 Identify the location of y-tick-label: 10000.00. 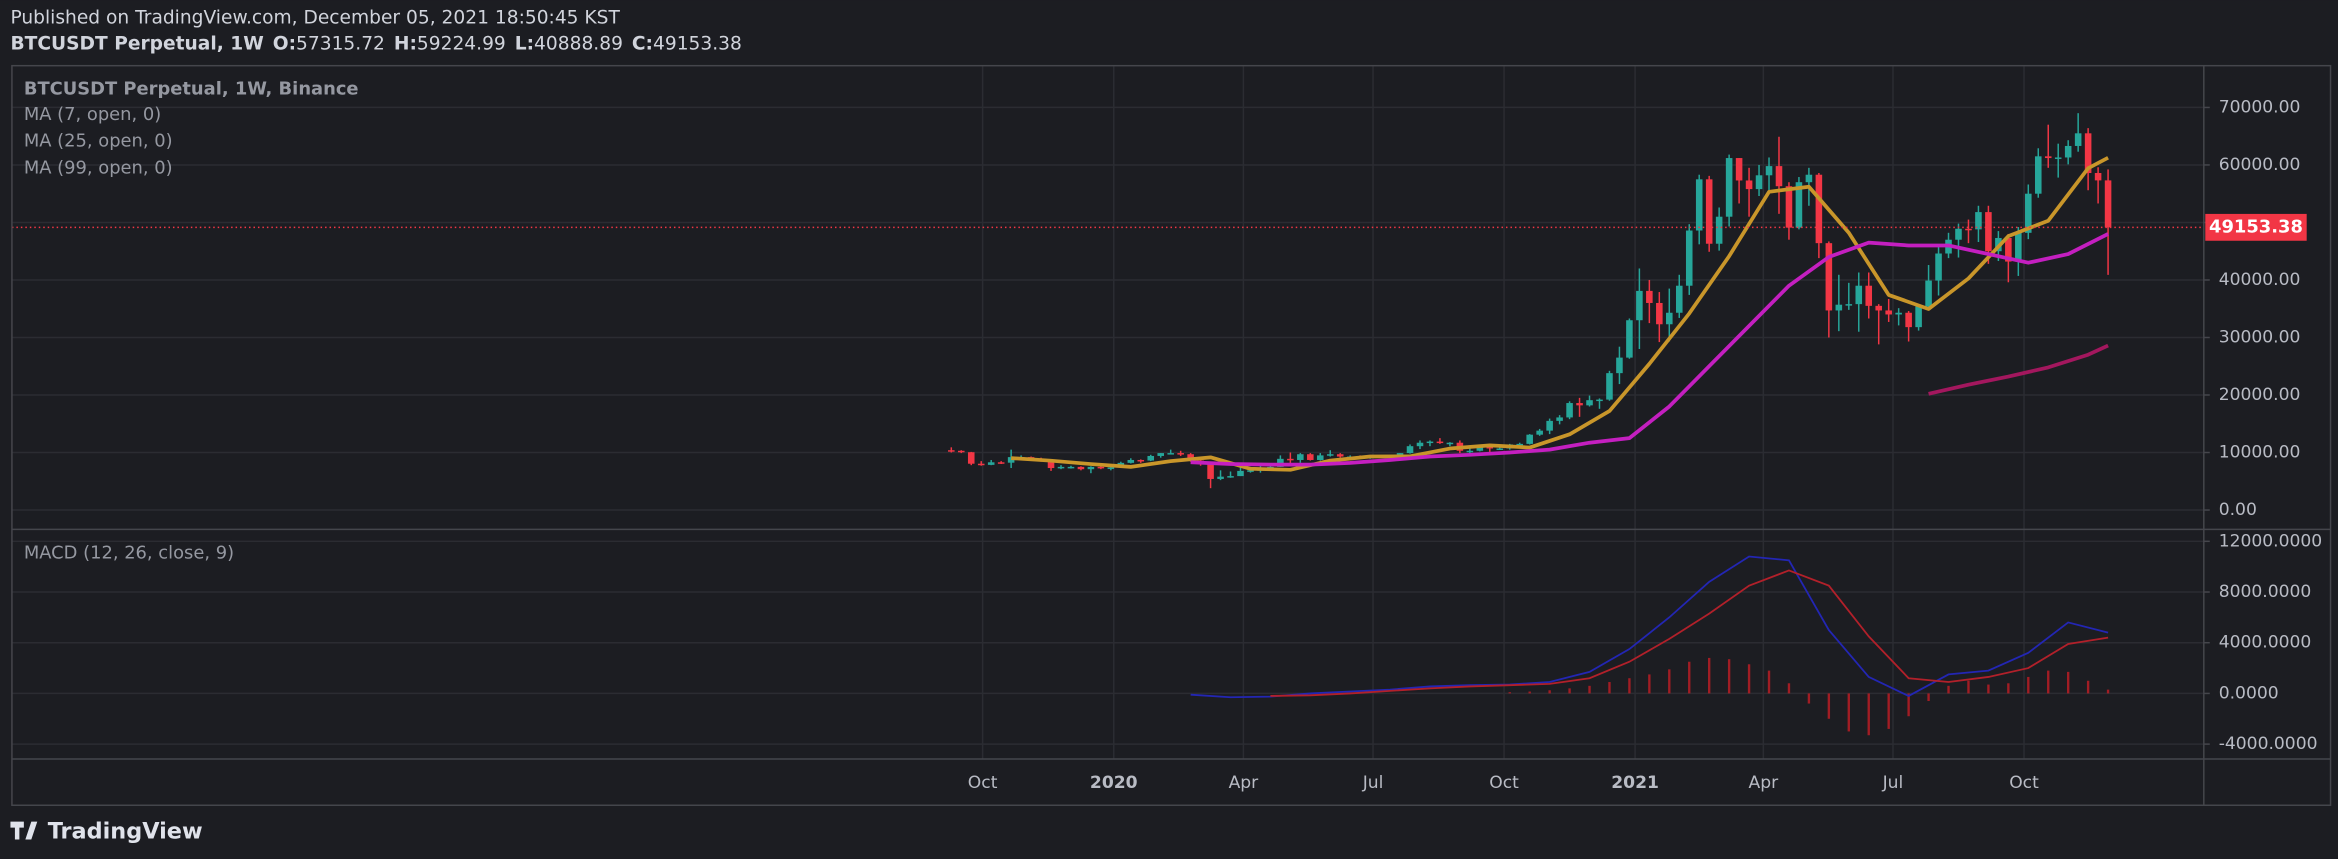
(2260, 453).